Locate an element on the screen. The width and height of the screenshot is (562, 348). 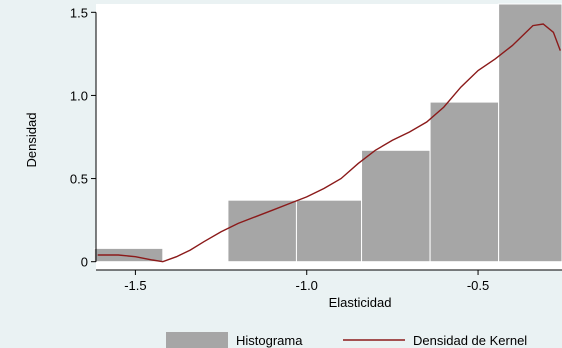
y-axis-label: Densidad is located at coordinates (31, 140).